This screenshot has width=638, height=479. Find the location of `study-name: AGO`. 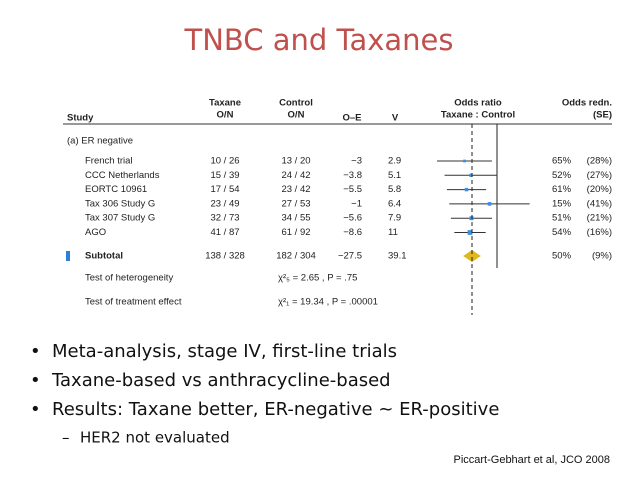

study-name: AGO is located at coordinates (95, 232).